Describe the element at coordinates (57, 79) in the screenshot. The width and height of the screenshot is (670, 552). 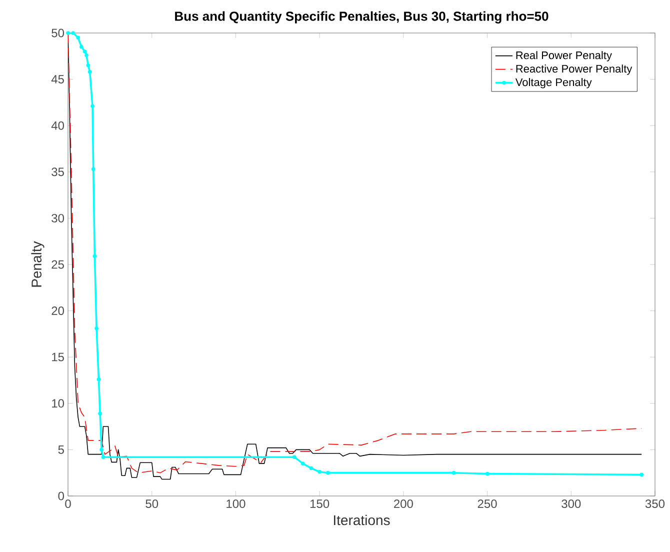
I see `y-tick-label: 45` at that location.